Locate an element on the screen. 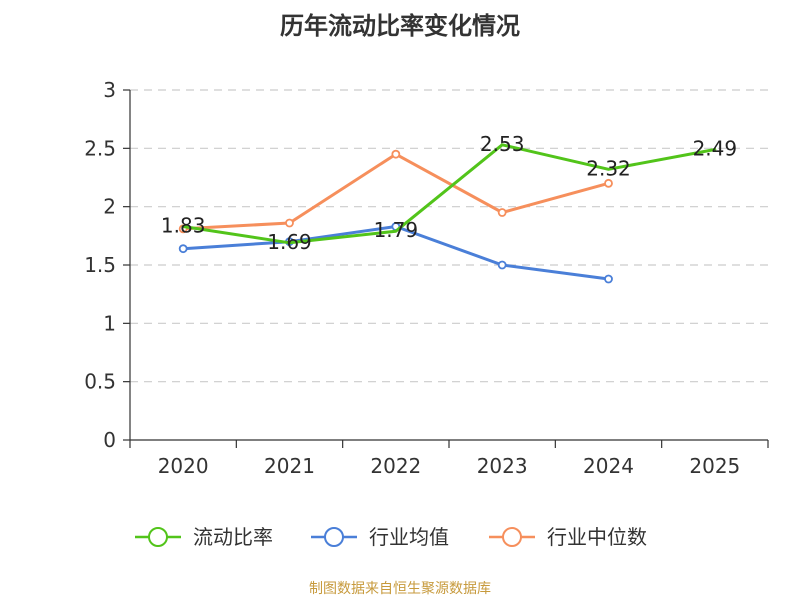 The image size is (800, 600). x-tick-label: 2020 is located at coordinates (183, 466).